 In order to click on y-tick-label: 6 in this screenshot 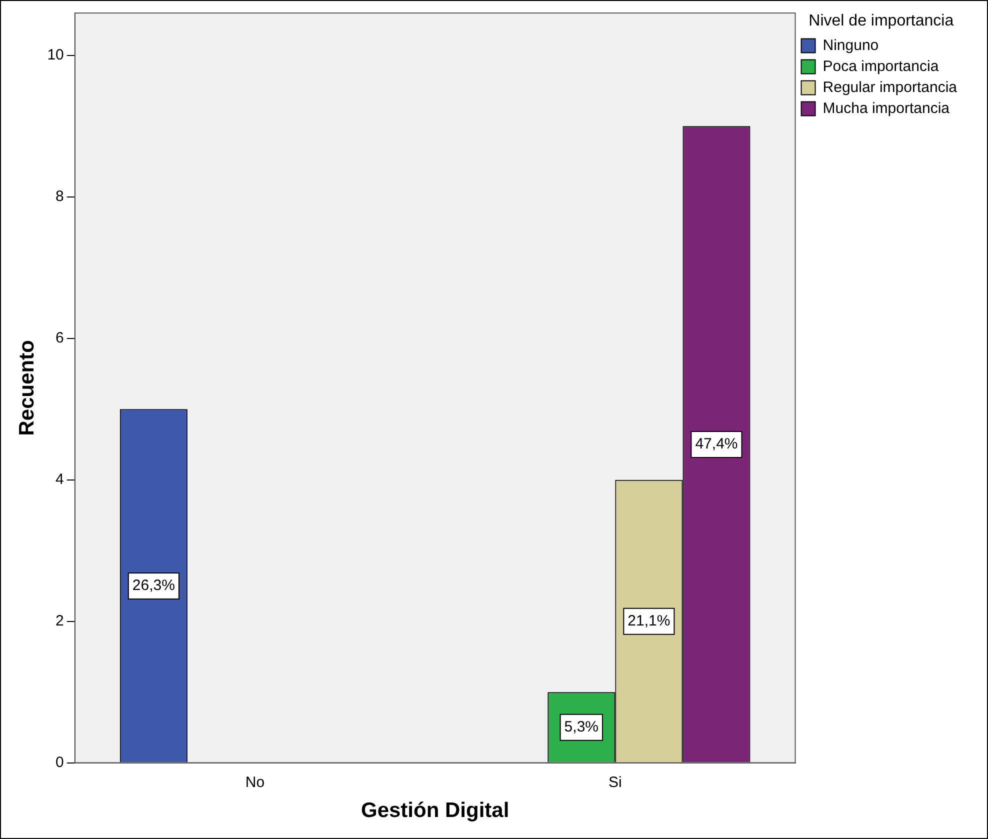, I will do `click(60, 338)`.